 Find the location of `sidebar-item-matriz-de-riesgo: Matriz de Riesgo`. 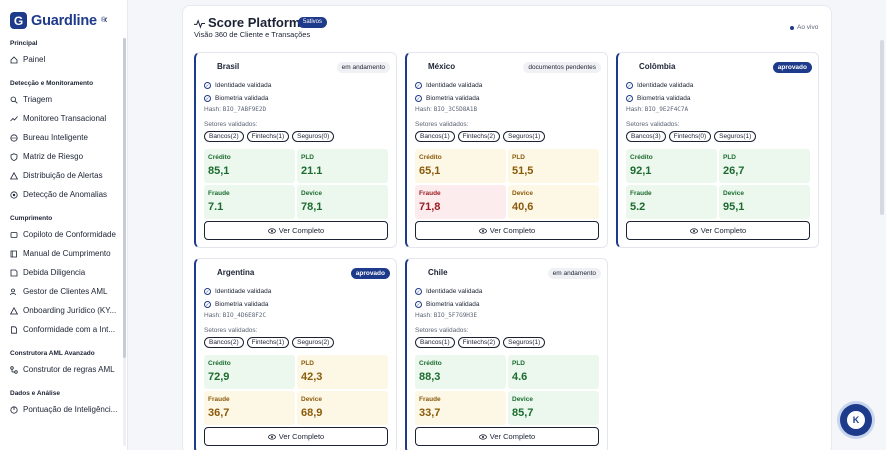

sidebar-item-matriz-de-riesgo: Matriz de Riesgo is located at coordinates (61, 156).